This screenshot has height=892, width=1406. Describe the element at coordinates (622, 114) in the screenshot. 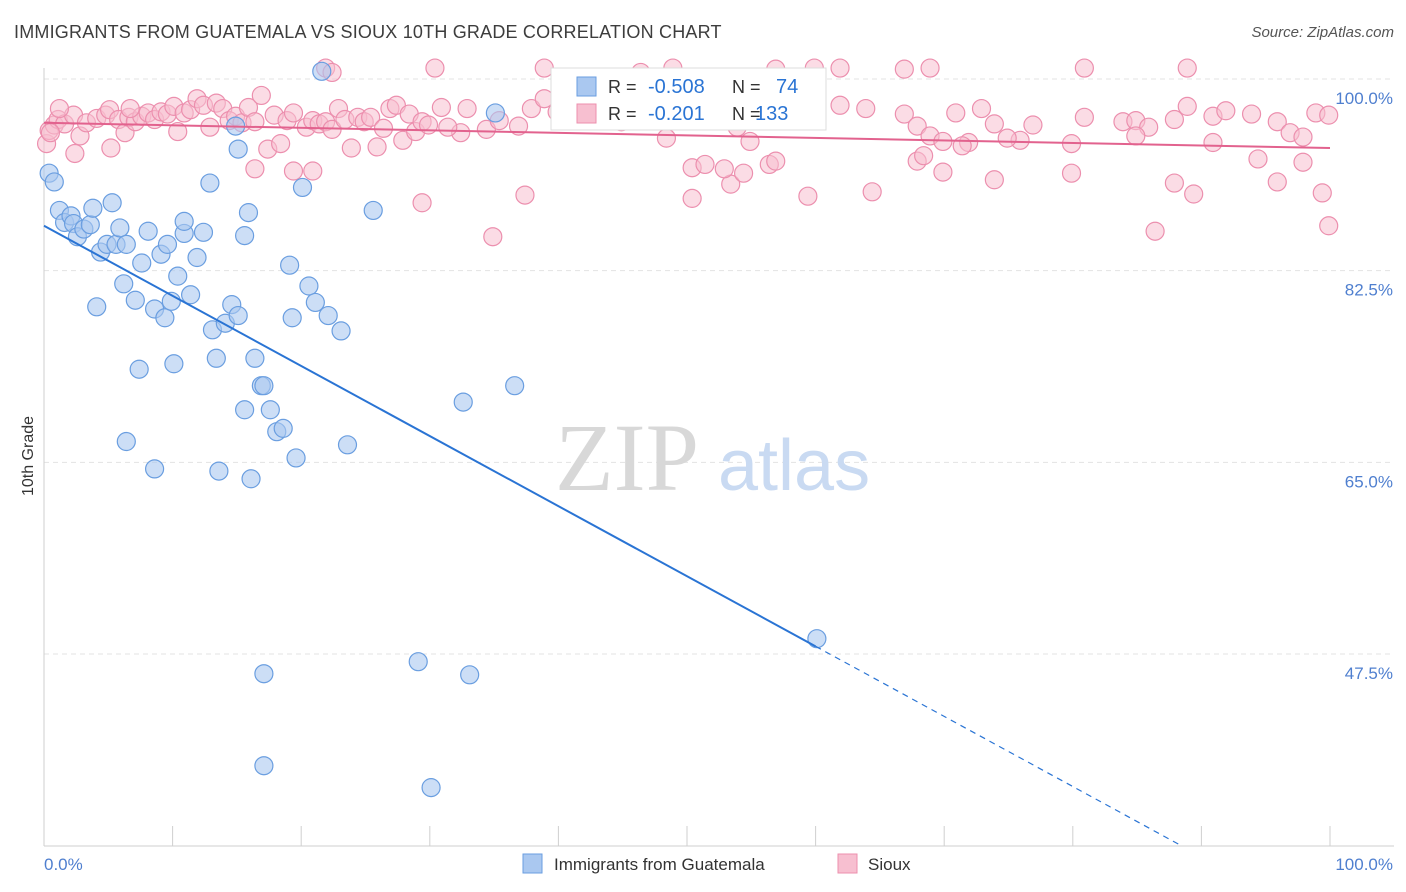

I see `stats-pink-r-label: R =` at that location.